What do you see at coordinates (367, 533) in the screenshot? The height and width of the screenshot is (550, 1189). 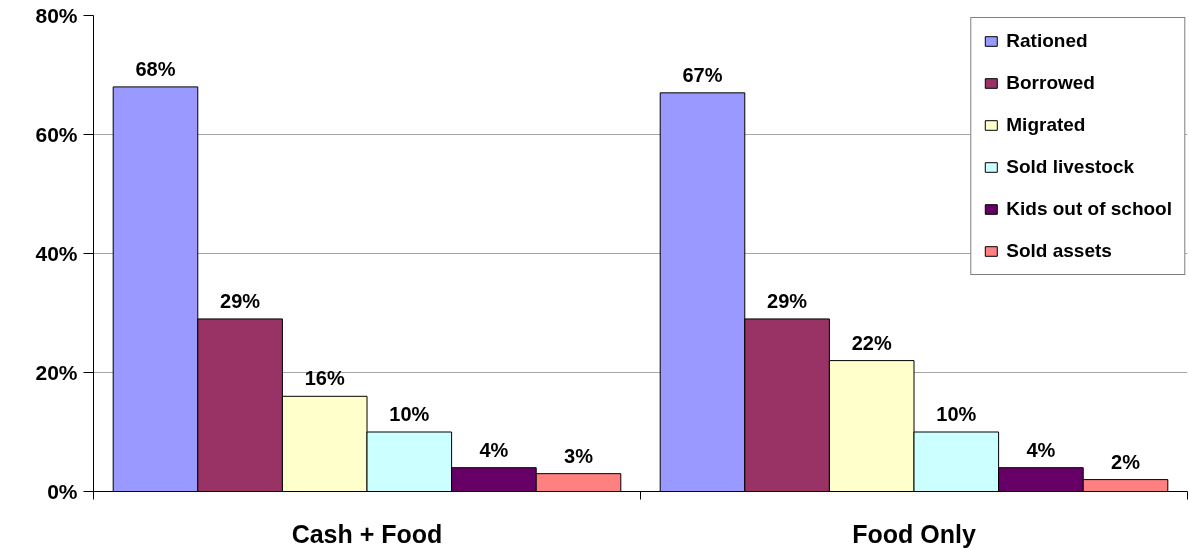 I see `x-tick-label: Cash + Food` at bounding box center [367, 533].